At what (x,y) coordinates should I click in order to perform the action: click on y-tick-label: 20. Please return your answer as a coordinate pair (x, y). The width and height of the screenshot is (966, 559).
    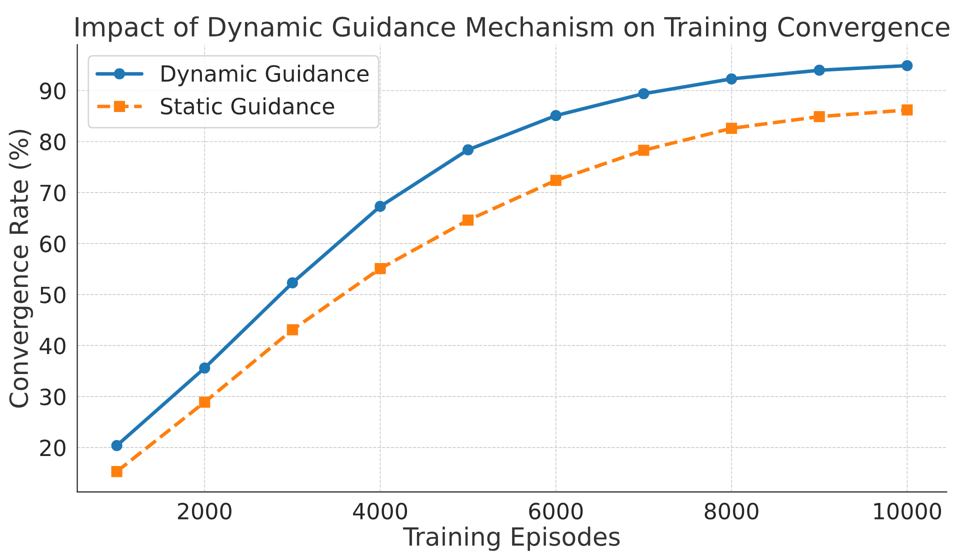
    Looking at the image, I should click on (53, 448).